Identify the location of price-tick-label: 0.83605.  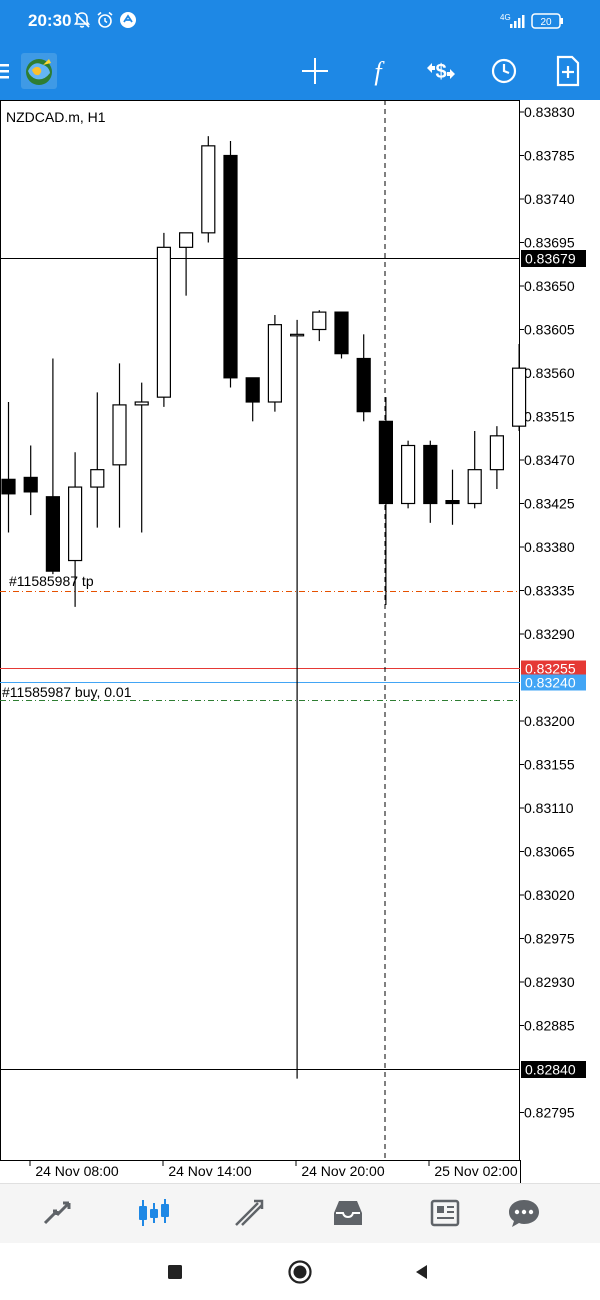
(549, 330).